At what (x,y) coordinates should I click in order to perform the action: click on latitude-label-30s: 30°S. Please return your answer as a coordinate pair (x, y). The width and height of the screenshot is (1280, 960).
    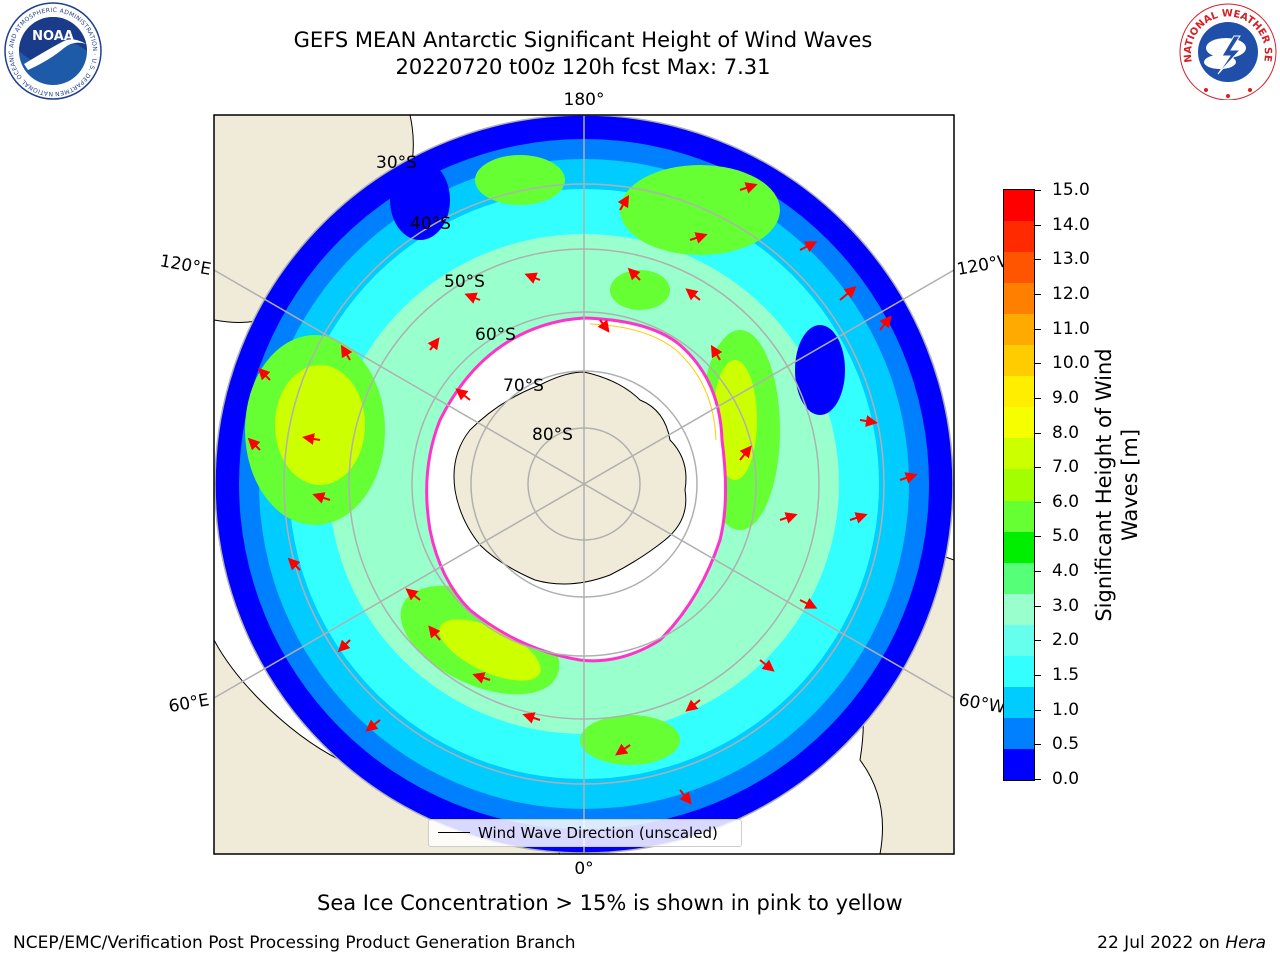
    Looking at the image, I should click on (396, 163).